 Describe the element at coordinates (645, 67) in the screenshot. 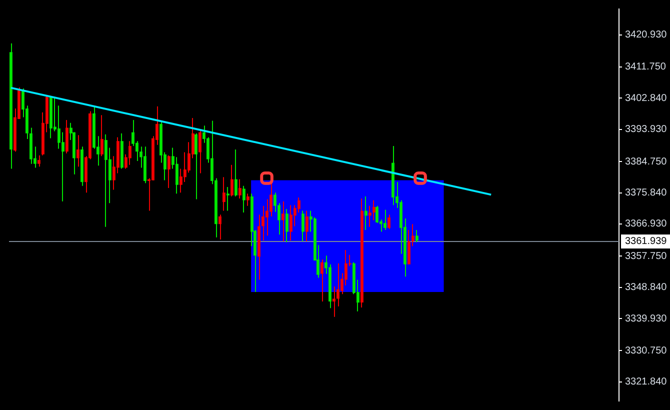

I see `y-tick-label: 3411.750` at that location.